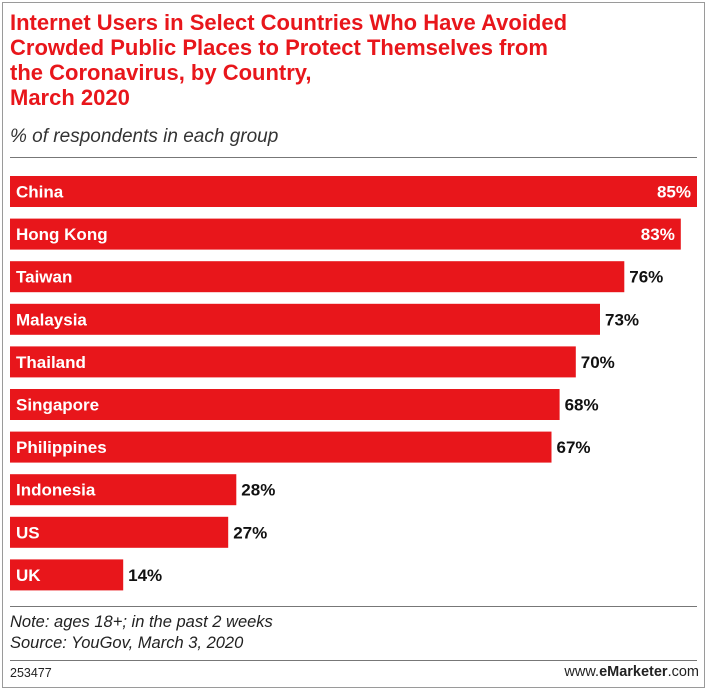 Image resolution: width=713 pixels, height=694 pixels. What do you see at coordinates (51, 319) in the screenshot?
I see `category-label-malaysia: Malaysia` at bounding box center [51, 319].